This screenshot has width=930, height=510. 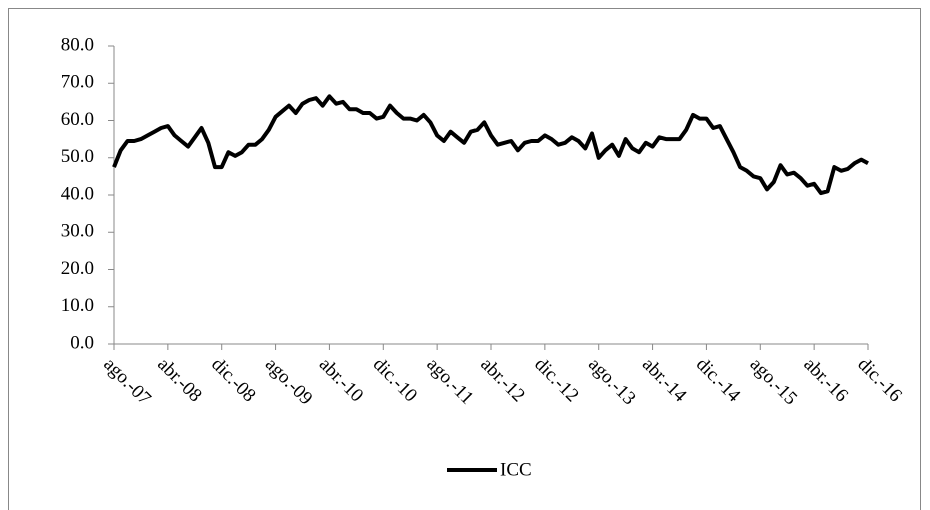 I want to click on x-tick-label: abr.-12, so click(x=502, y=380).